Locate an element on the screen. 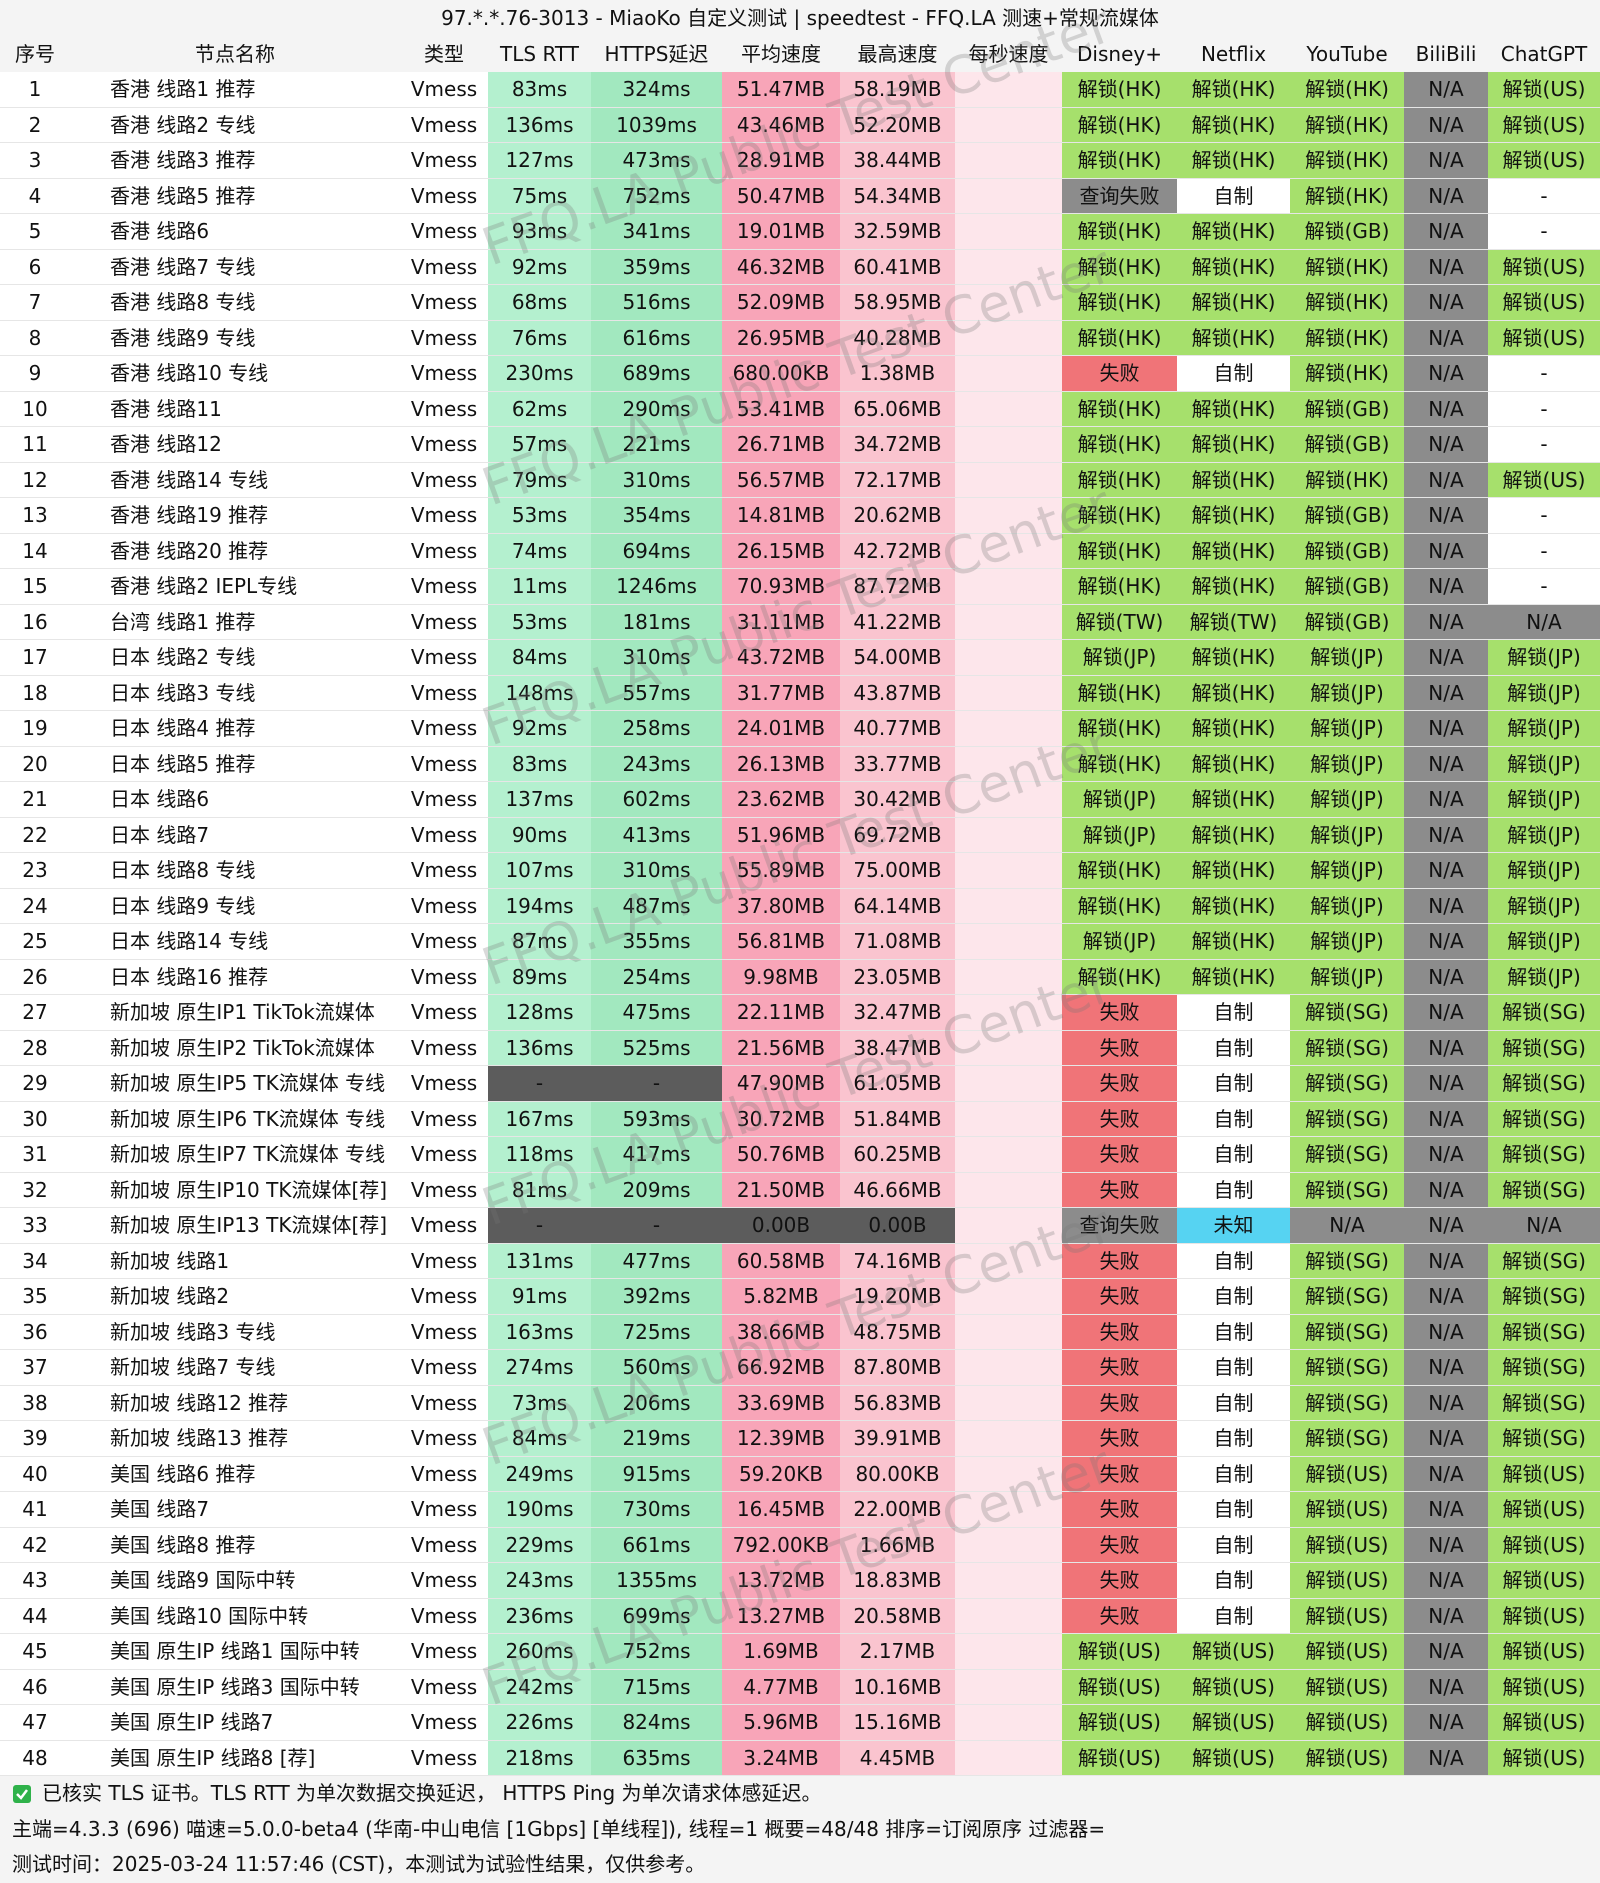  cell: 413ms is located at coordinates (656, 835).